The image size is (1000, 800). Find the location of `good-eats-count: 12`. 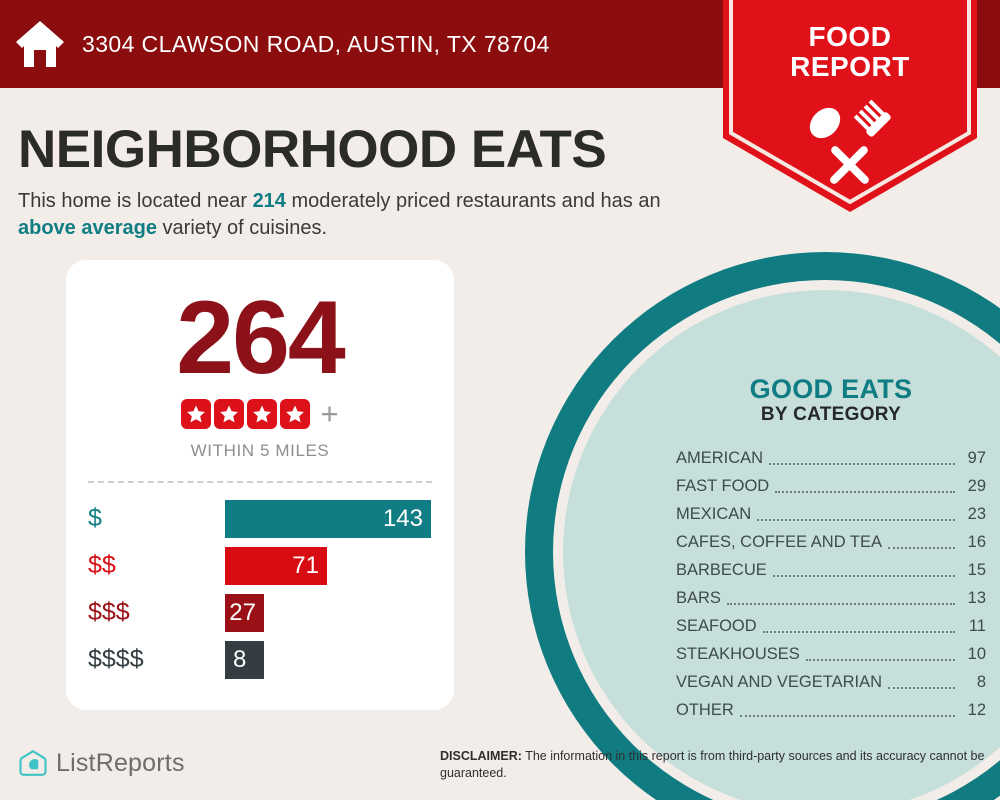

good-eats-count: 12 is located at coordinates (976, 710).